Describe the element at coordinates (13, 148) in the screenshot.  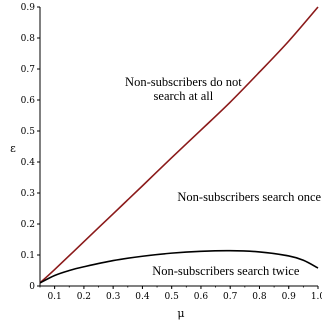
I see `y-axis-title: ε` at that location.